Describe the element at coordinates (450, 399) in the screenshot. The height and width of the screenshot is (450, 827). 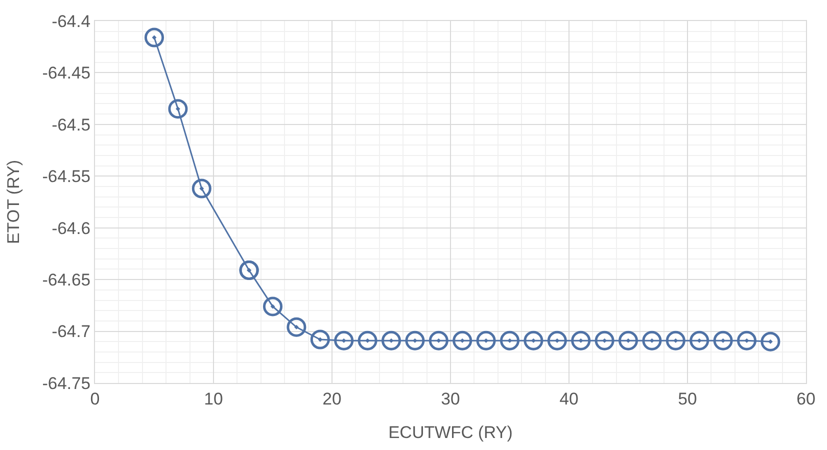
I see `x-tick-label: 30` at that location.